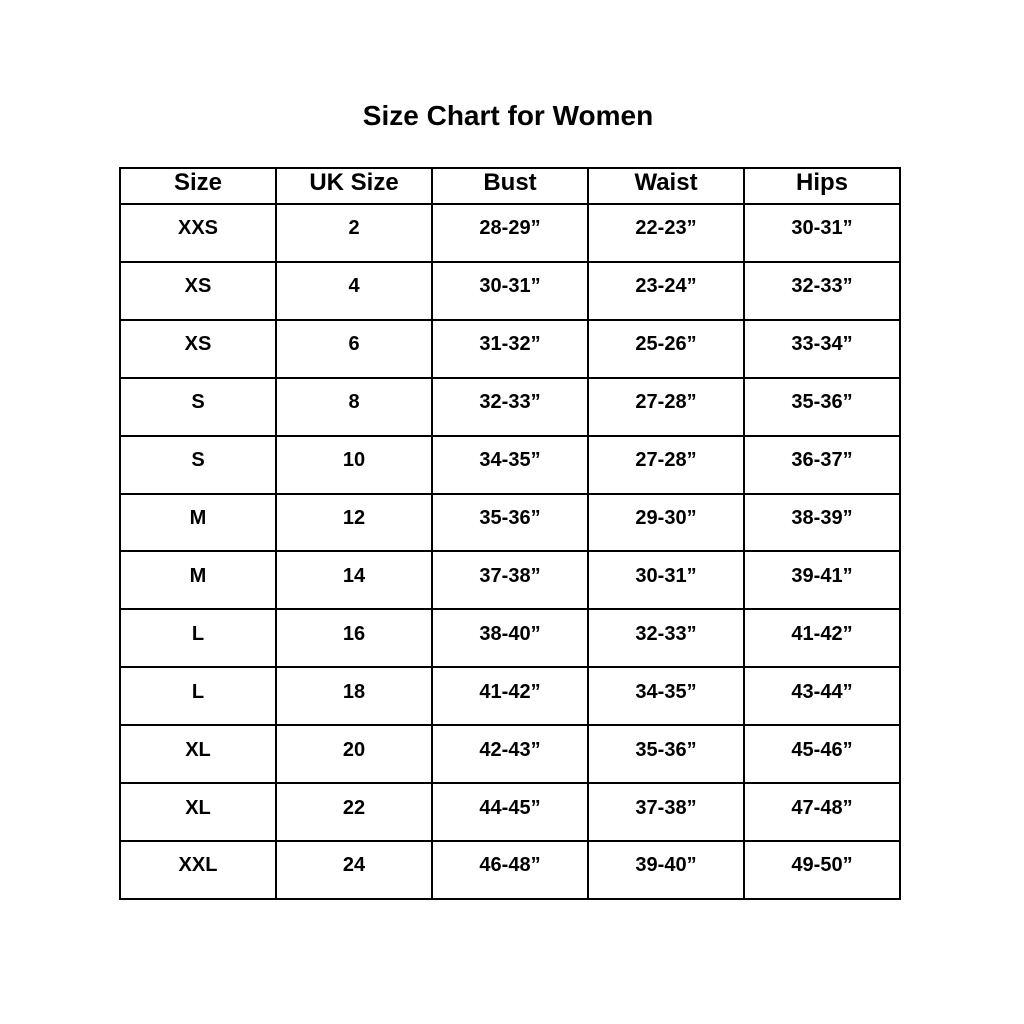 The height and width of the screenshot is (1024, 1024). I want to click on column-header: Bust, so click(510, 186).